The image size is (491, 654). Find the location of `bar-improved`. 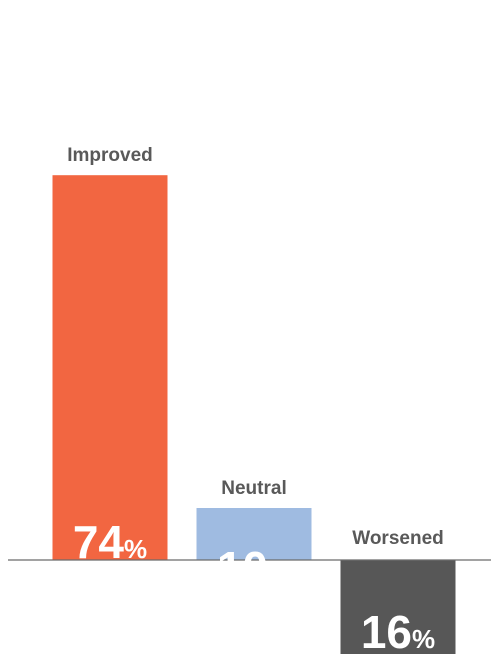

bar-improved is located at coordinates (110, 367).